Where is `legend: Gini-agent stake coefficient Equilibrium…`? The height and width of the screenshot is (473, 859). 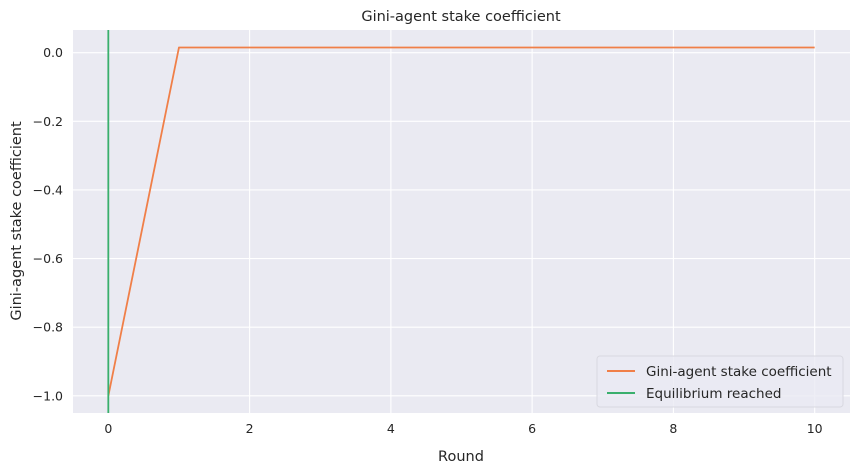
legend: Gini-agent stake coefficient Equilibrium… is located at coordinates (720, 381).